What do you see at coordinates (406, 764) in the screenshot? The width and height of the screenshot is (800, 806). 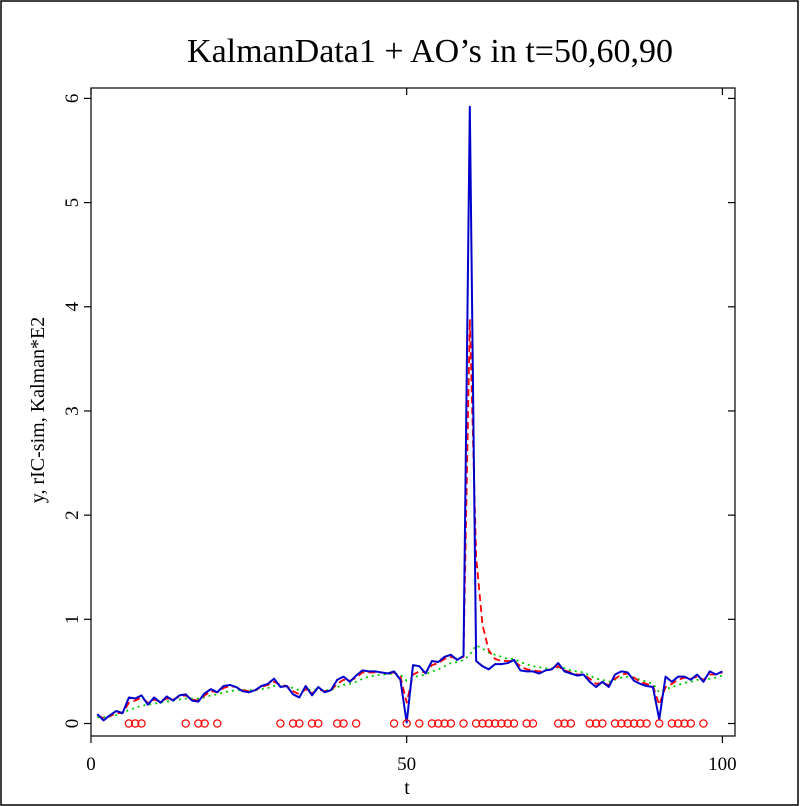 I see `x-tick-label-50: 50` at bounding box center [406, 764].